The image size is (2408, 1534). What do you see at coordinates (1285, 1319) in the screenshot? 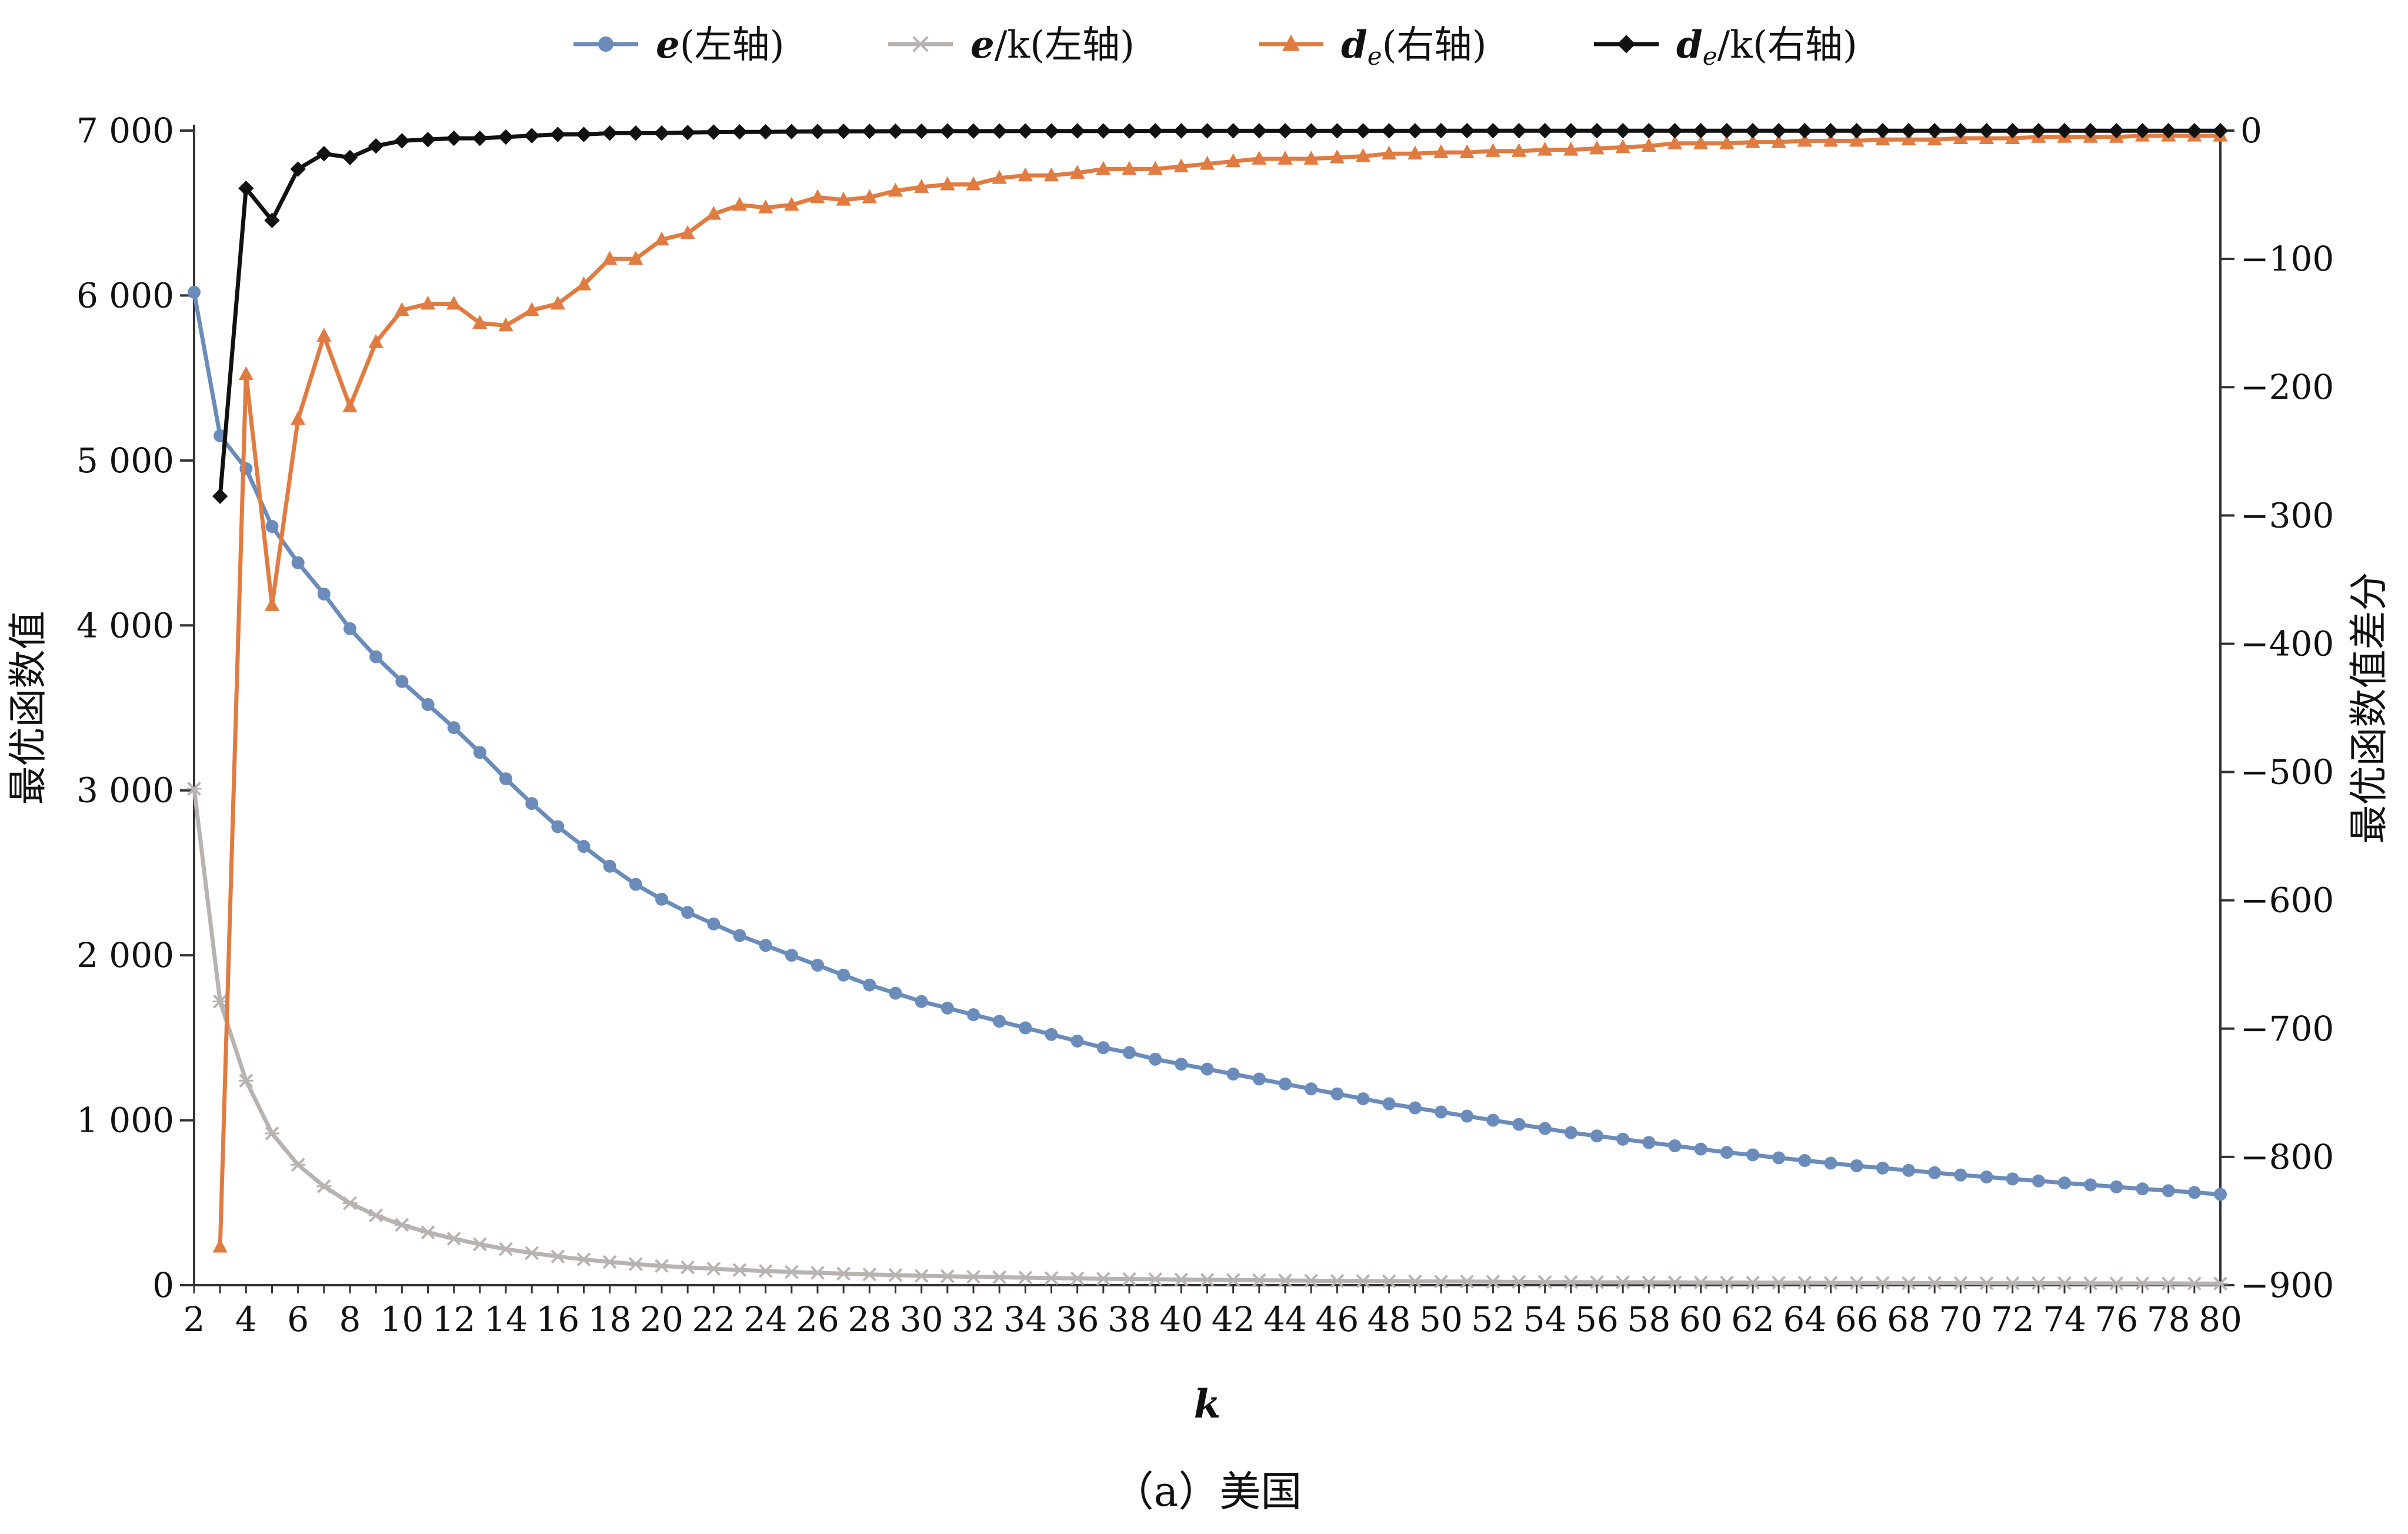
I see `x-tick-label: 44` at bounding box center [1285, 1319].